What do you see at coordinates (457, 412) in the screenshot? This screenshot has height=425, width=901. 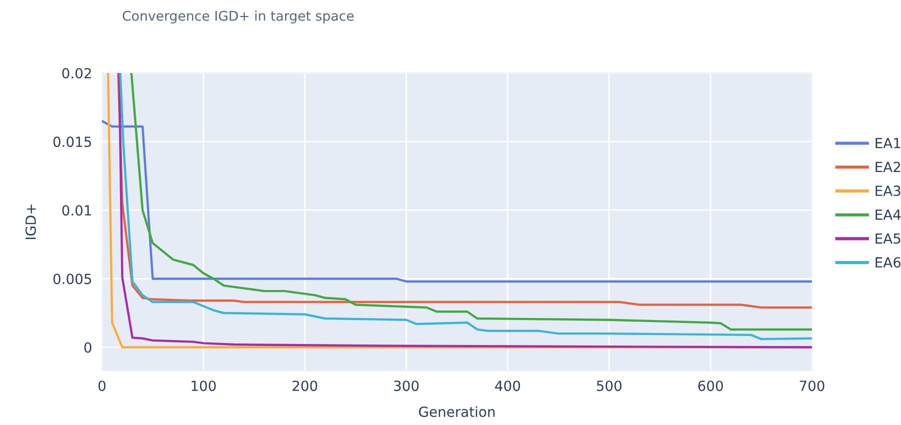 I see `x-axis-title: Generation` at bounding box center [457, 412].